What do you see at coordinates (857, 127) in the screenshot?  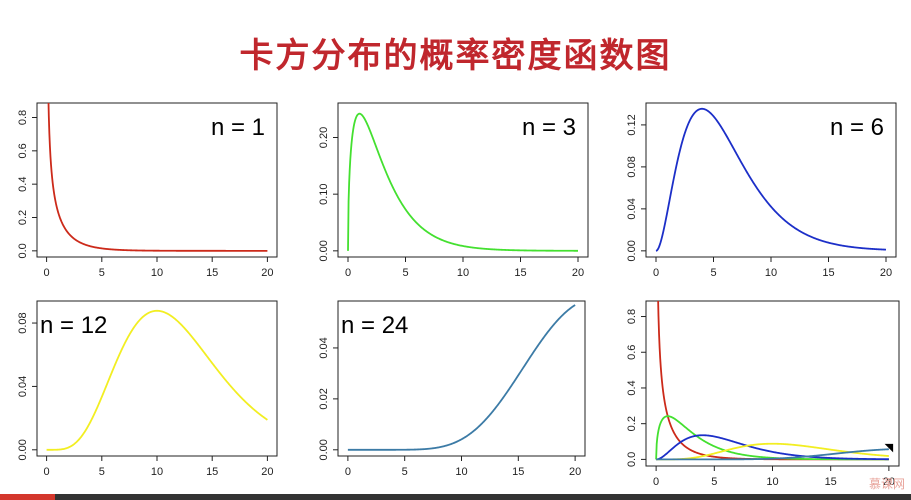 I see `panel-label: n = 6` at bounding box center [857, 127].